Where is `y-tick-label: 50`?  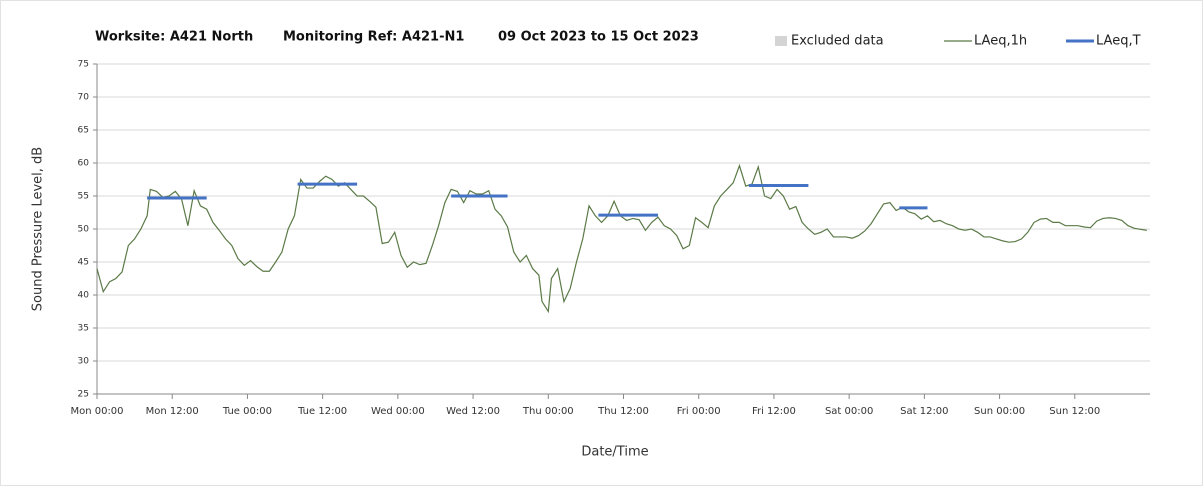
y-tick-label: 50 is located at coordinates (84, 230).